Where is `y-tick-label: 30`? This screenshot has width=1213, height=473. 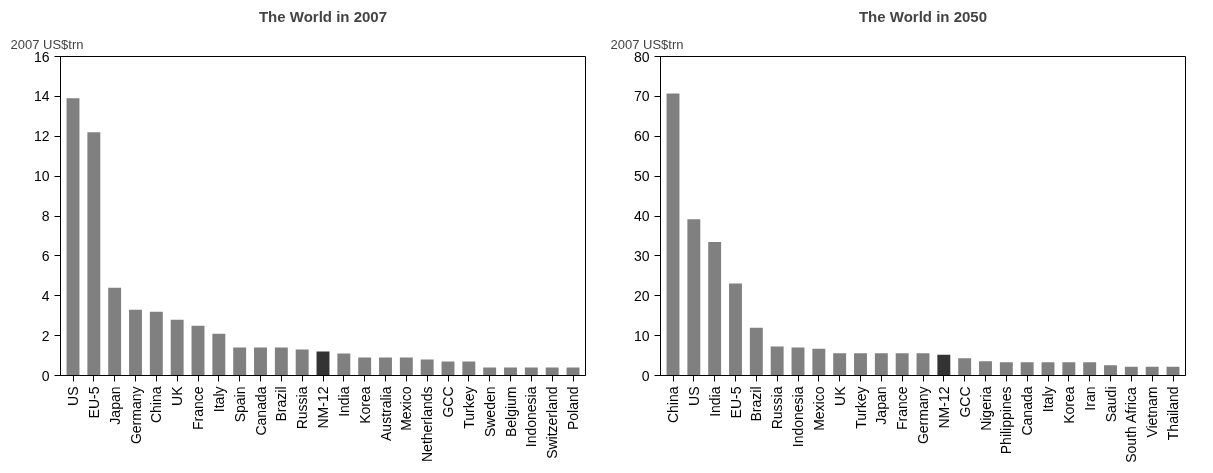 y-tick-label: 30 is located at coordinates (641, 255).